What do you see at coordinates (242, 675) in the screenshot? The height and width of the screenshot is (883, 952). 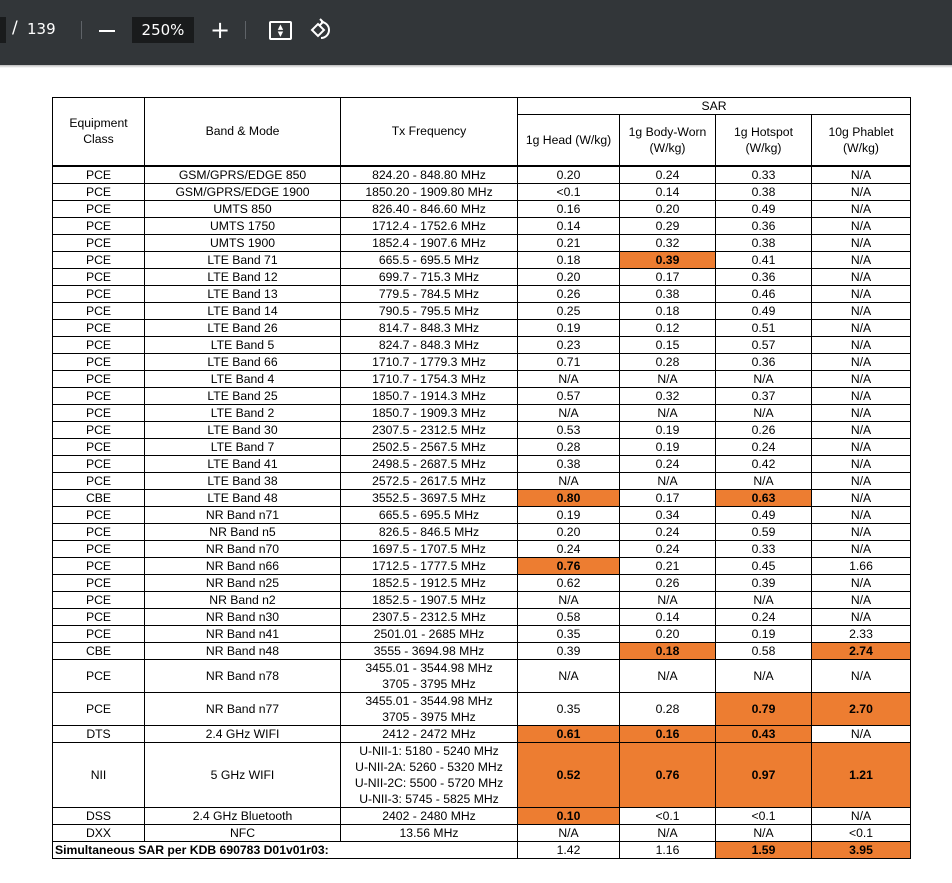 I see `band-mode-cell: NR Band n78` at bounding box center [242, 675].